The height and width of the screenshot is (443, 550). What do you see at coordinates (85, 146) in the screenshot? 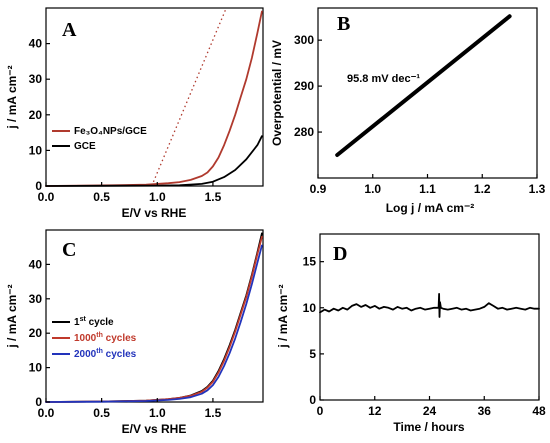
I see `legend-label-gce: GCE` at bounding box center [85, 146].